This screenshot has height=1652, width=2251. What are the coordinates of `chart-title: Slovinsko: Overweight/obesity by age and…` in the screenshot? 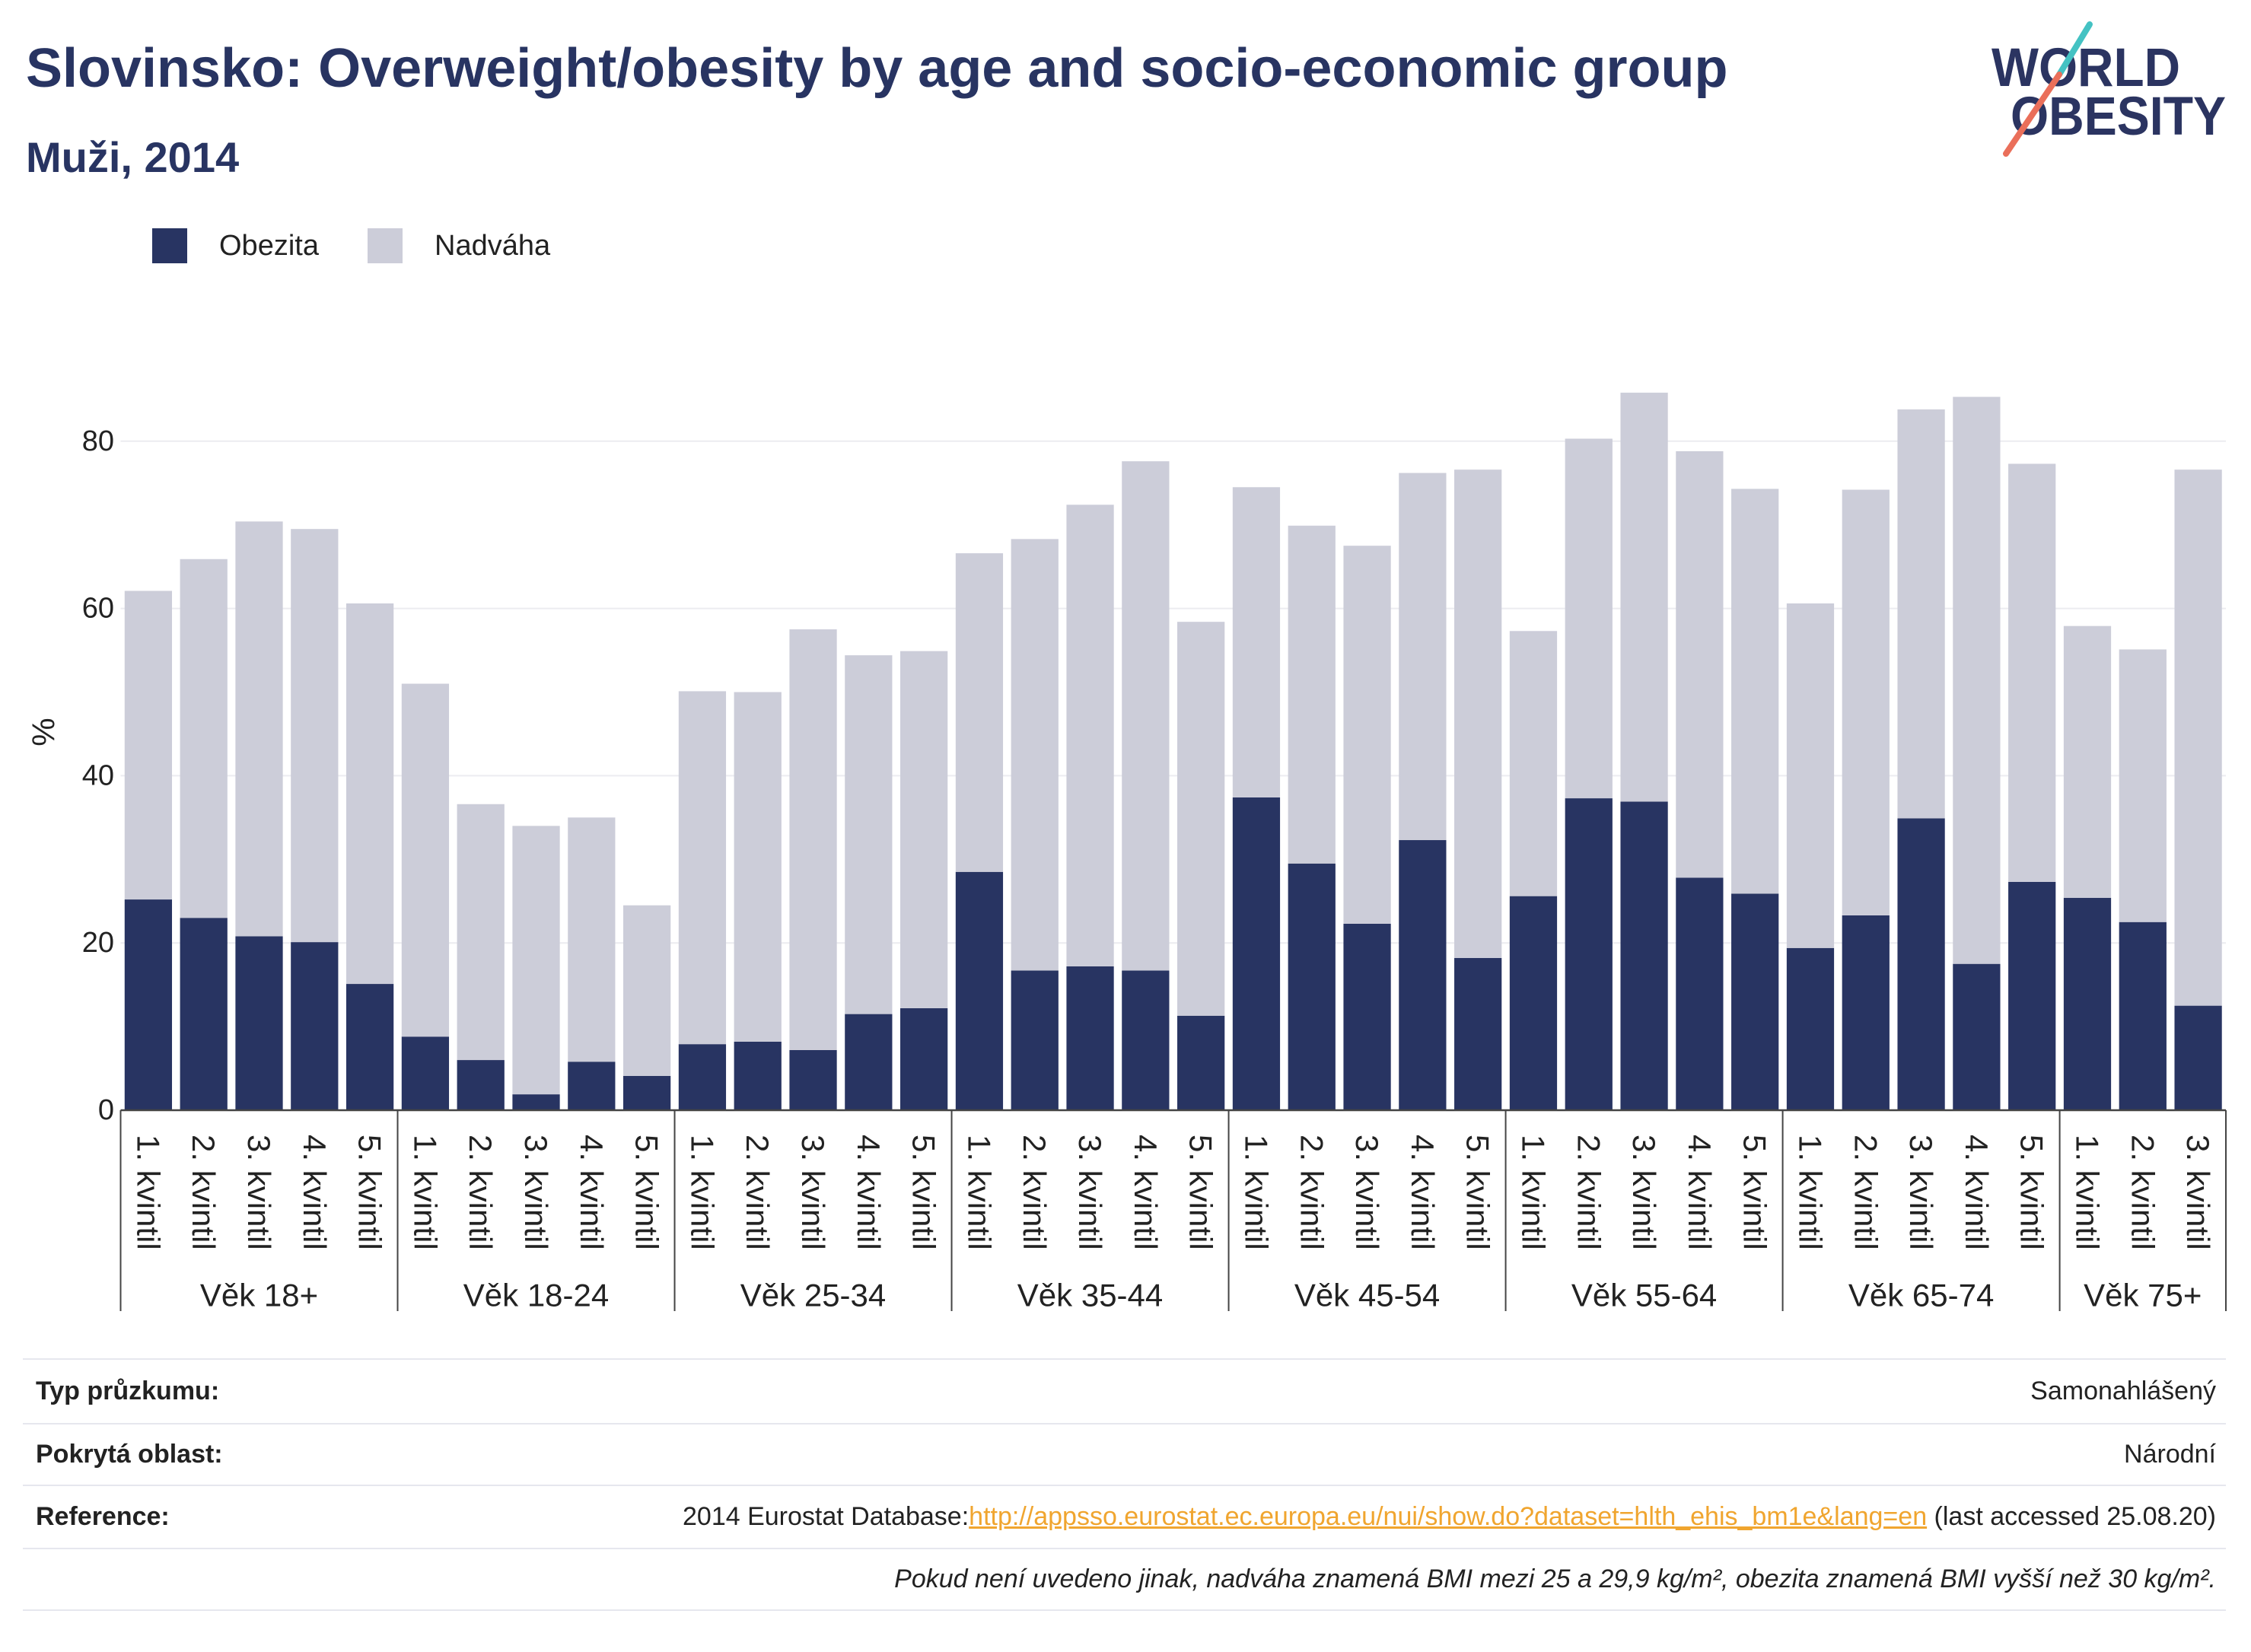 It's located at (877, 68).